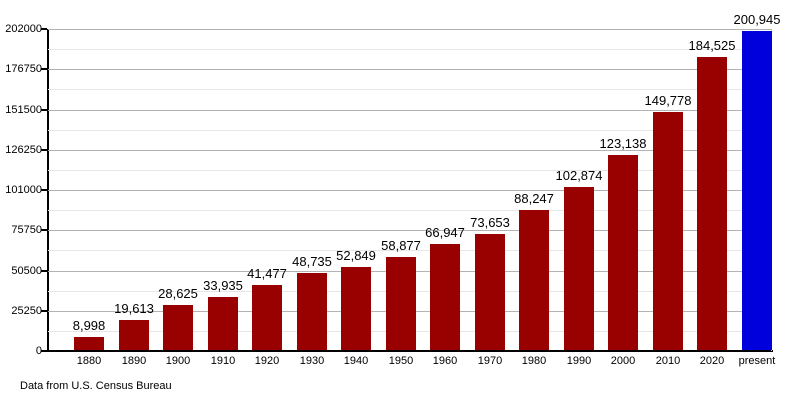 This screenshot has height=400, width=800. What do you see at coordinates (23, 29) in the screenshot?
I see `y-tick-label: 202000` at bounding box center [23, 29].